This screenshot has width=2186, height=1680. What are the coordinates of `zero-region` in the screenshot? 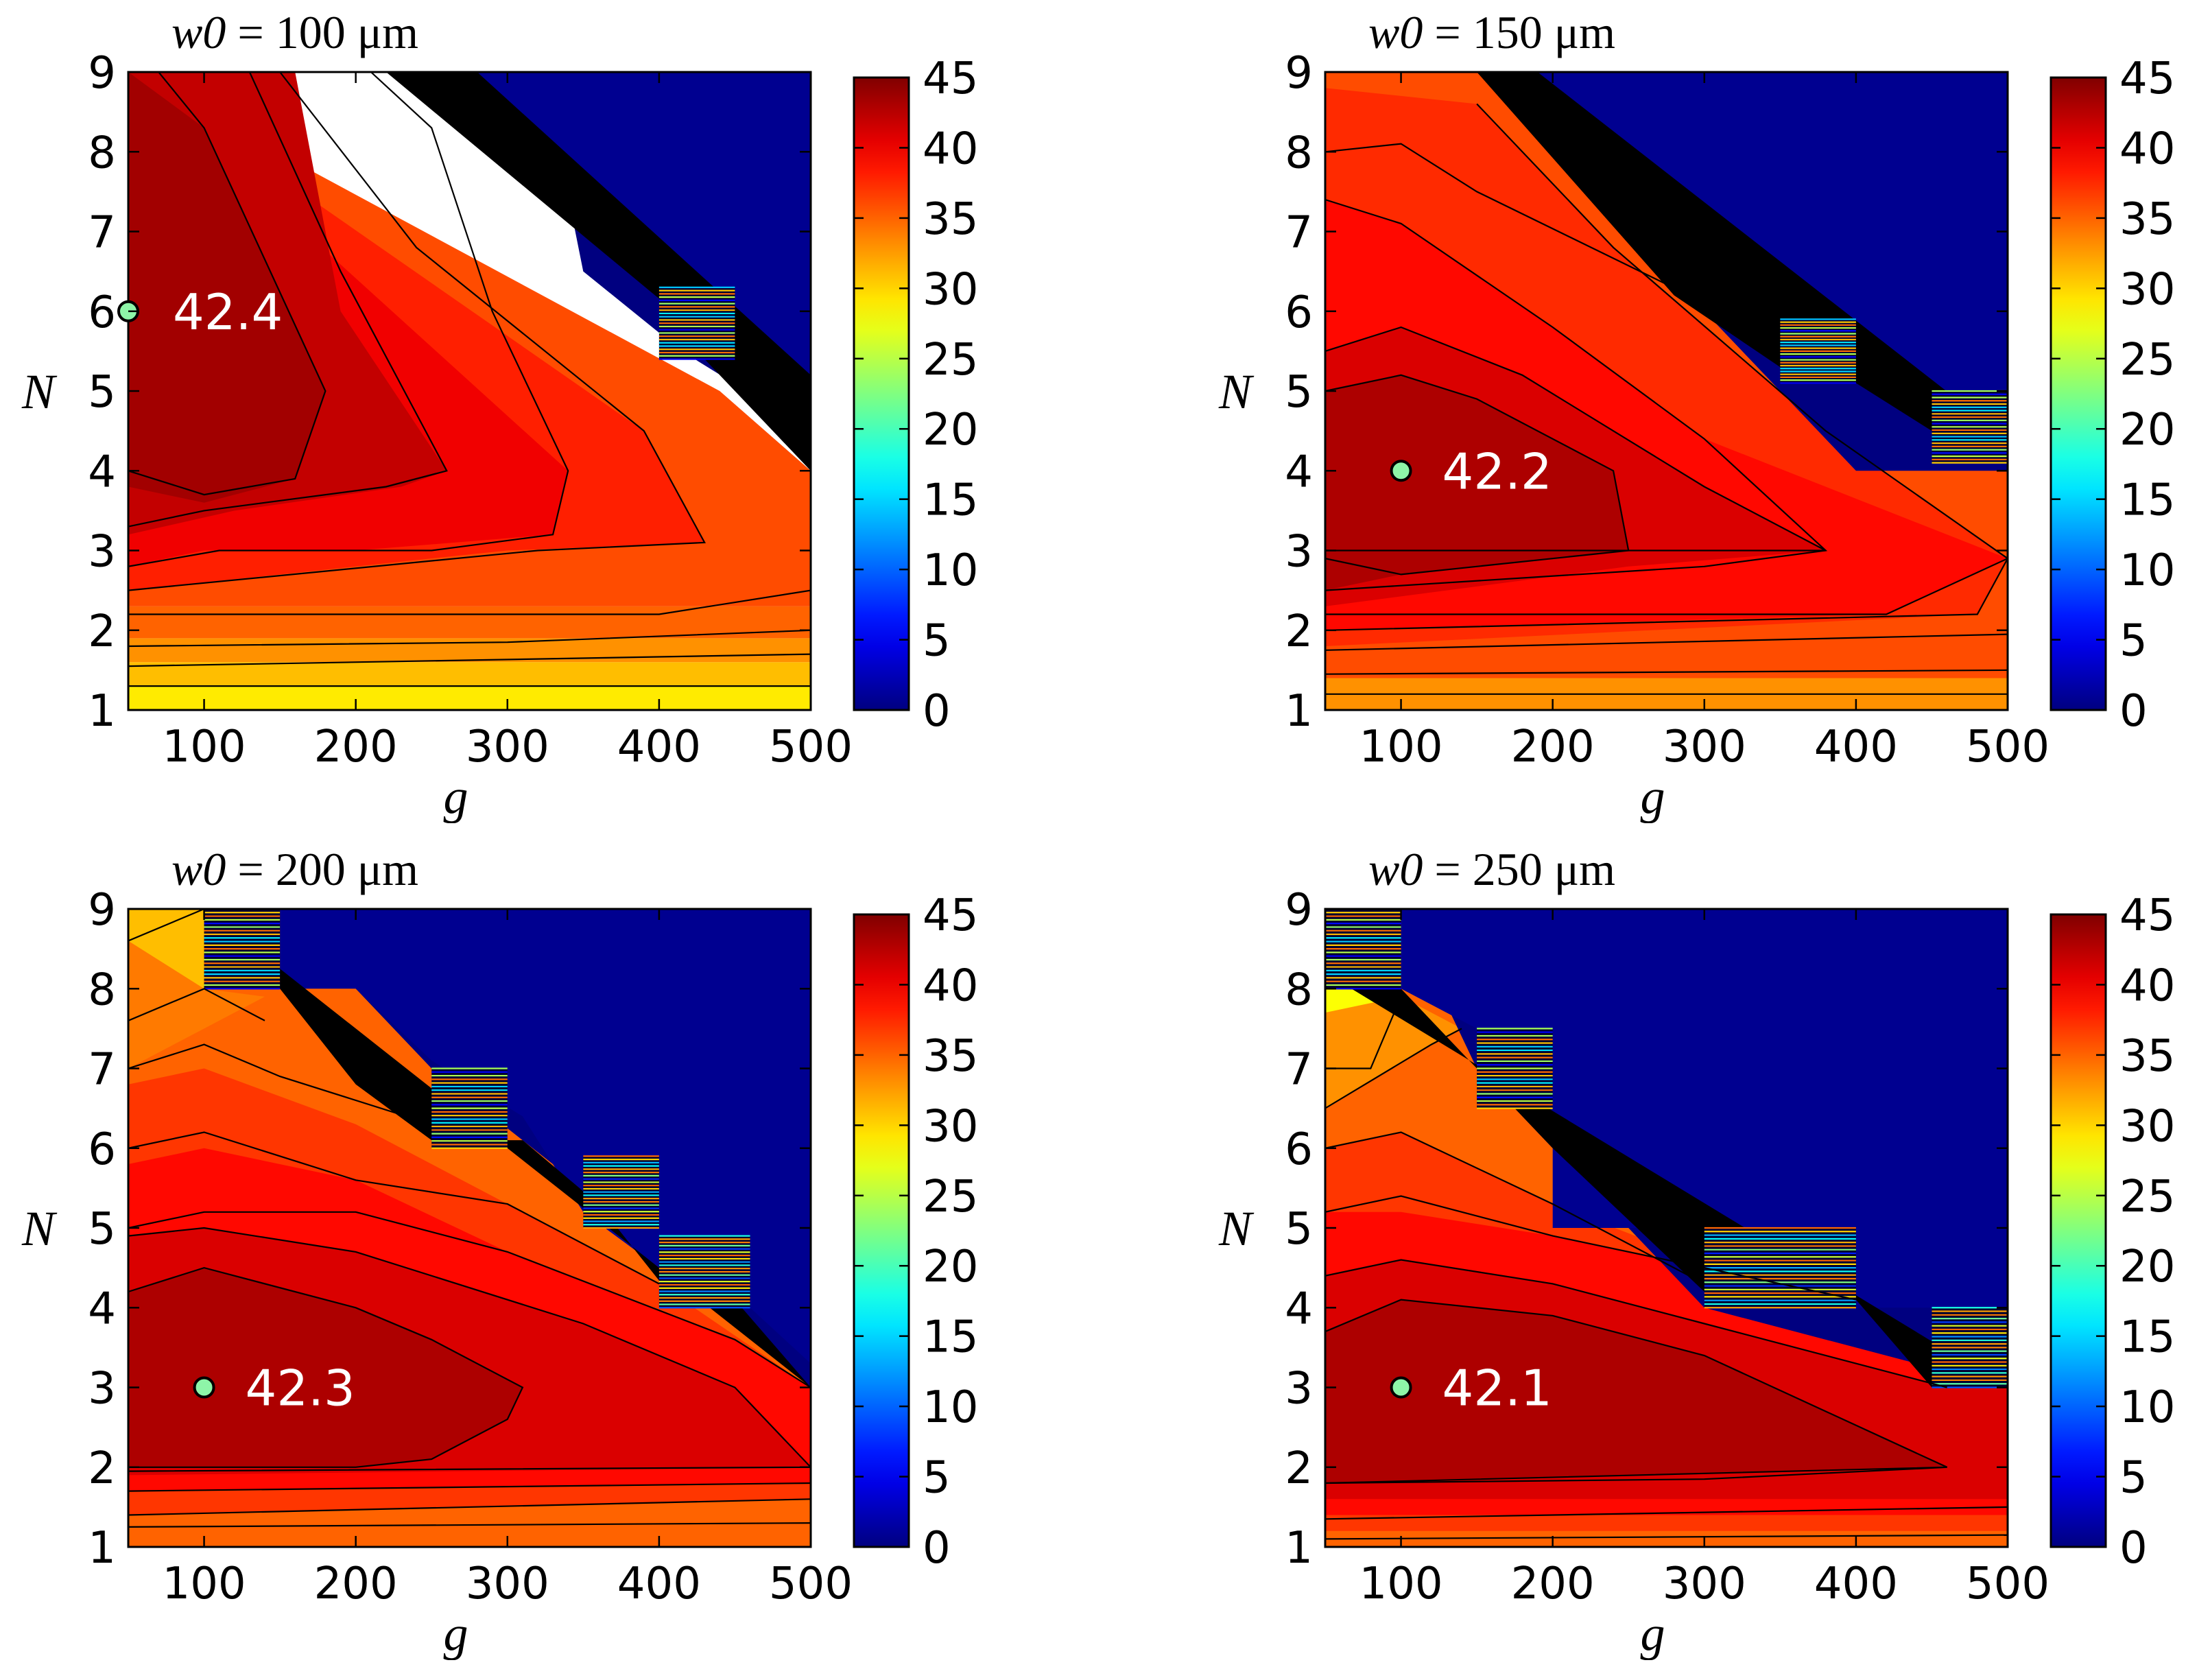 It's located at (1705, 1108).